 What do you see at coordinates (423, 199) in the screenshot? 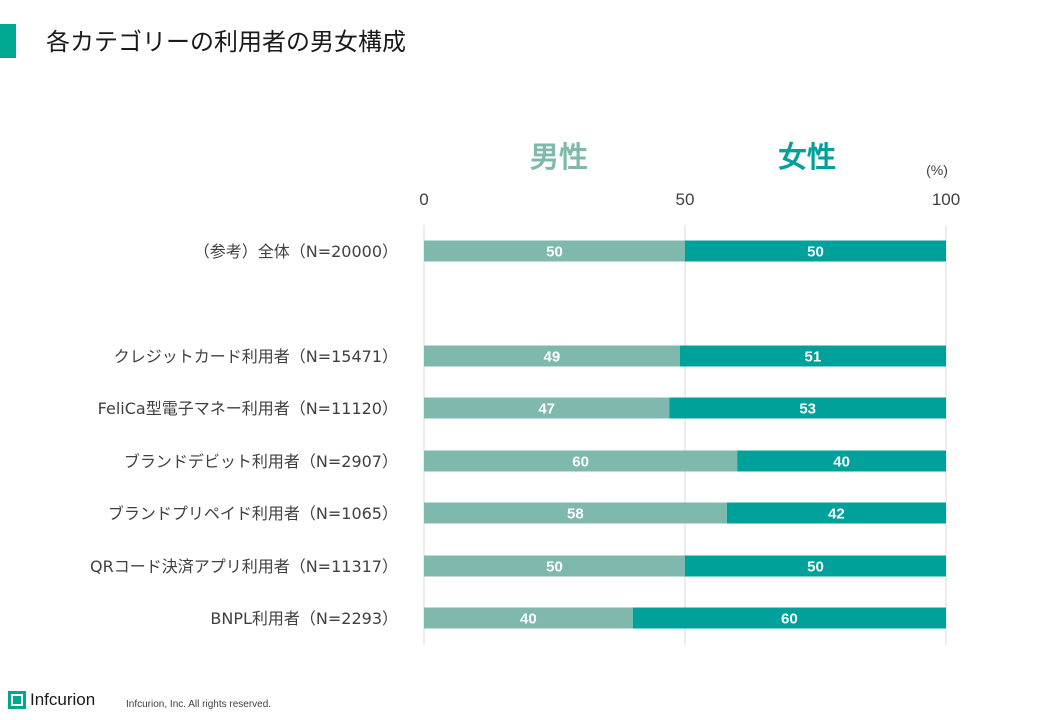
I see `x-tick-label: 0` at bounding box center [423, 199].